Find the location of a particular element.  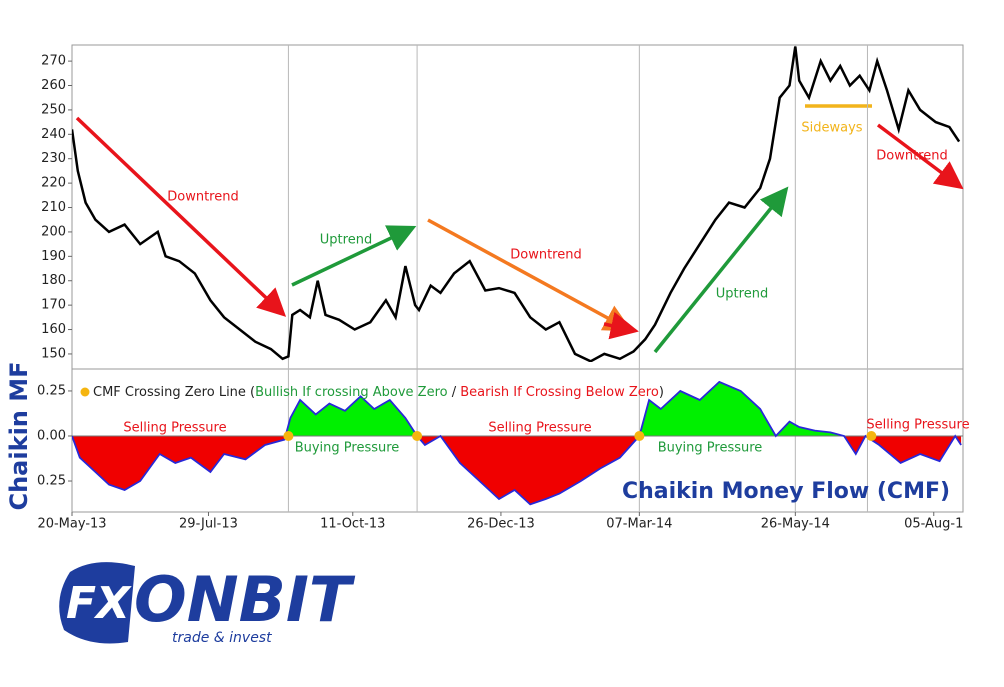

logo-prefix: FX is located at coordinates (99, 603).